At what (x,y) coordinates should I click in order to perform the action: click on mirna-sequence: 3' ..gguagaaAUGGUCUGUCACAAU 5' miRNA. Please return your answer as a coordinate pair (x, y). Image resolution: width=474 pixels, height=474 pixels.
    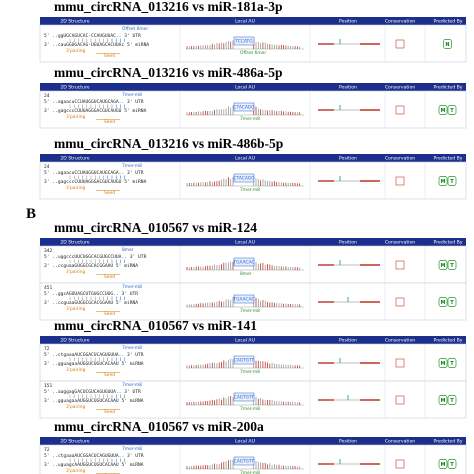
    Looking at the image, I should click on (94, 401).